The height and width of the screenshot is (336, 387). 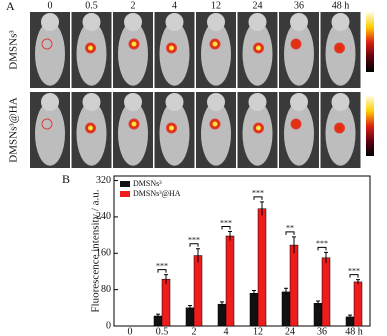 What do you see at coordinates (103, 180) in the screenshot?
I see `y-tick-label: 320` at bounding box center [103, 180].